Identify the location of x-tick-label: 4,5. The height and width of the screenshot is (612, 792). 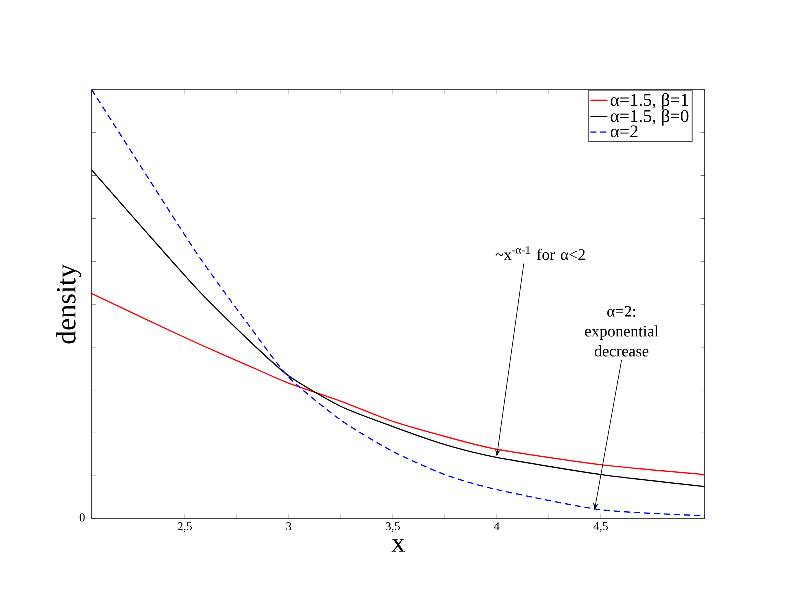
(601, 527).